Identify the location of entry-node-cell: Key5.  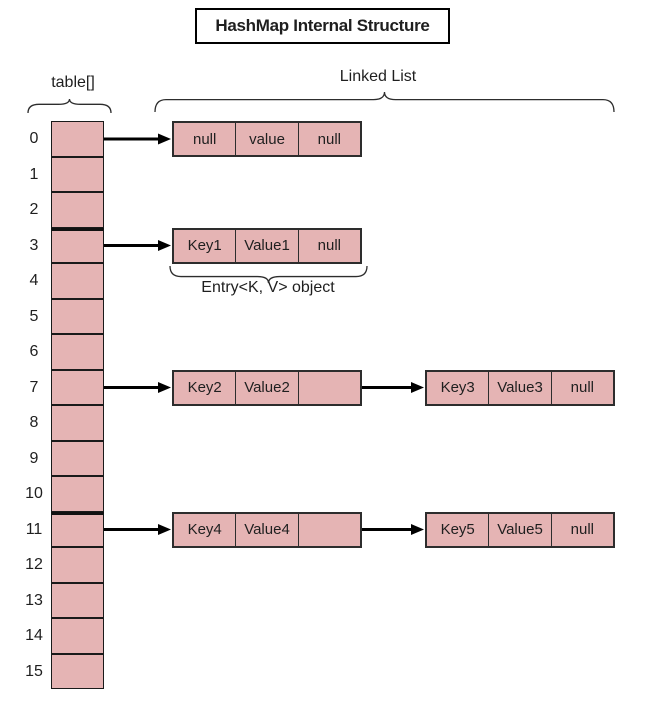
(457, 529).